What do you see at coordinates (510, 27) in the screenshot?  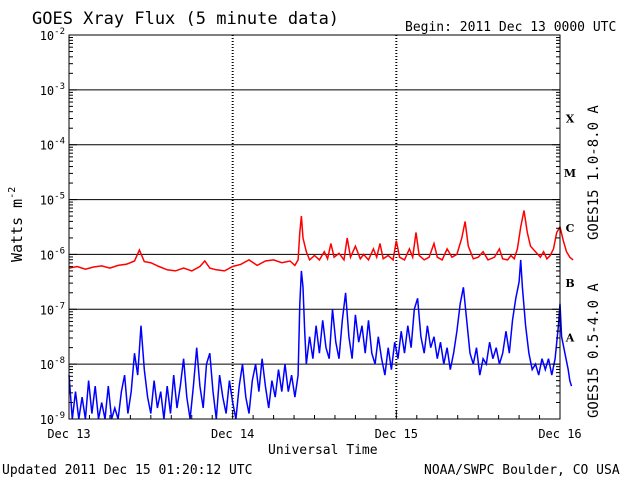 I see `begin-label: Begin: 2011 Dec 13 0000 UTC` at bounding box center [510, 27].